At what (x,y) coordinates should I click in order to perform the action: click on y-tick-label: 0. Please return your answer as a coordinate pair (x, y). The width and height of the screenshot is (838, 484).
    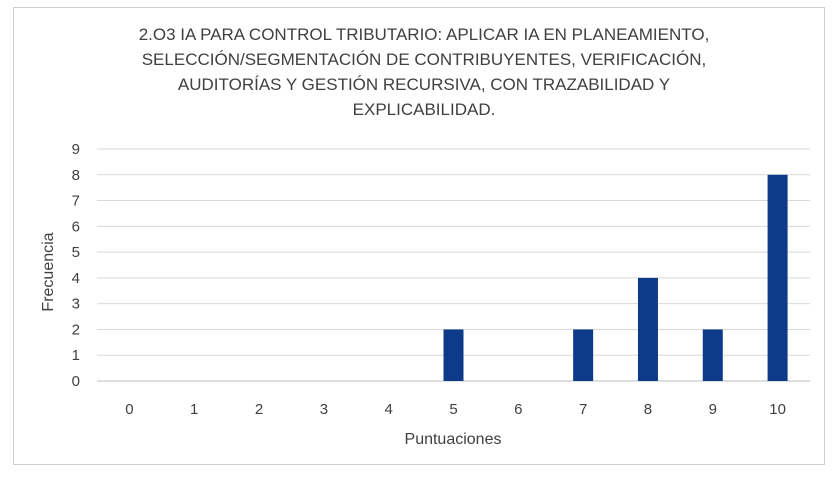
    Looking at the image, I should click on (76, 381).